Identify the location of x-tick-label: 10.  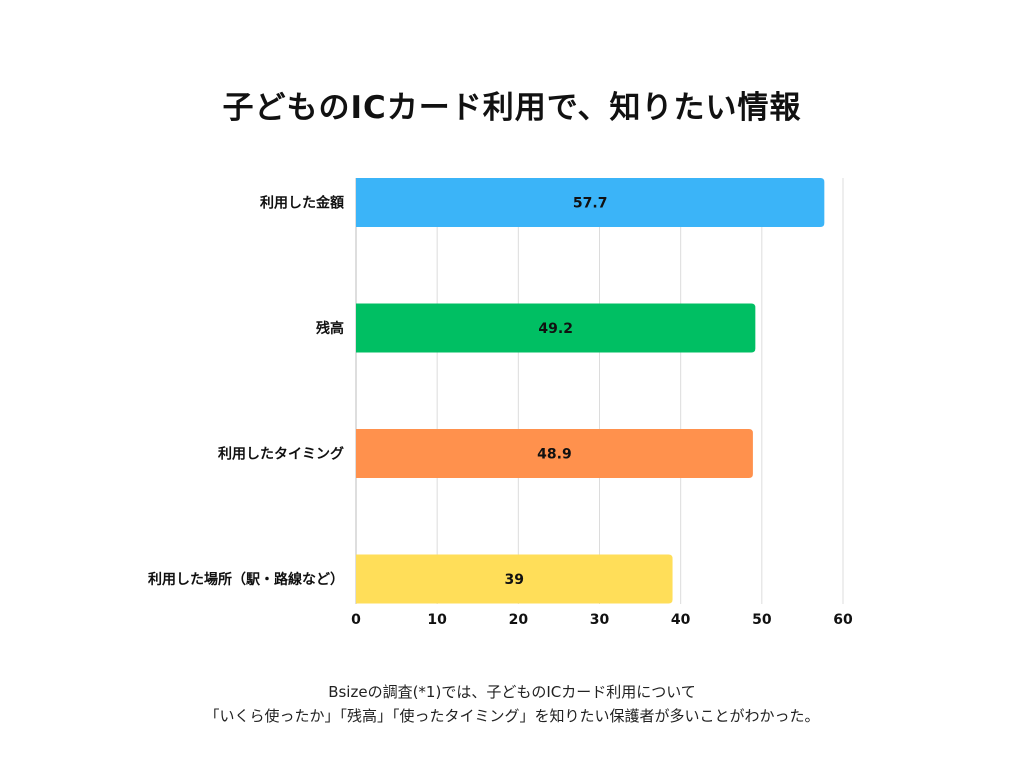
(437, 620).